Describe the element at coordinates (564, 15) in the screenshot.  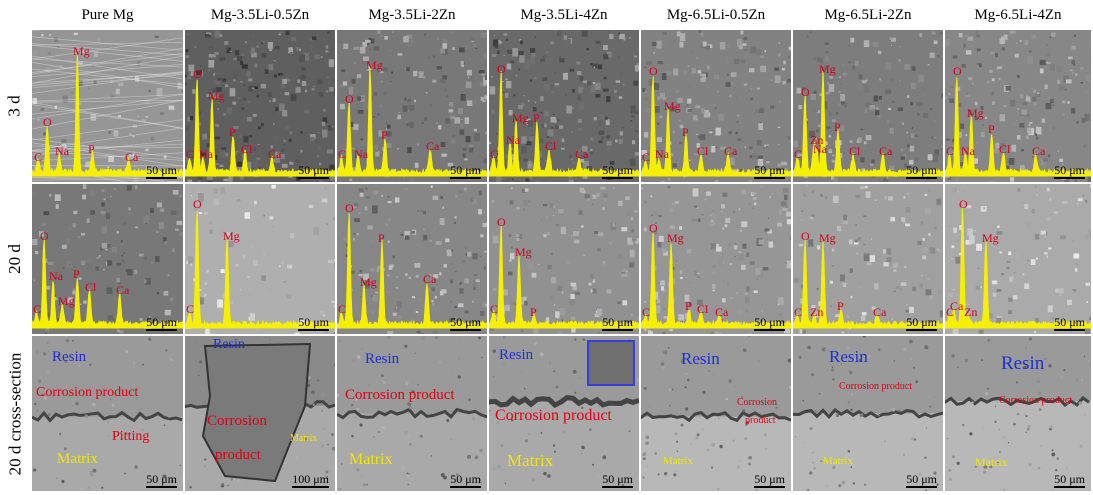
I see `column-header-mg-3.5li-4zn: Mg-3.5Li-4Zn` at that location.